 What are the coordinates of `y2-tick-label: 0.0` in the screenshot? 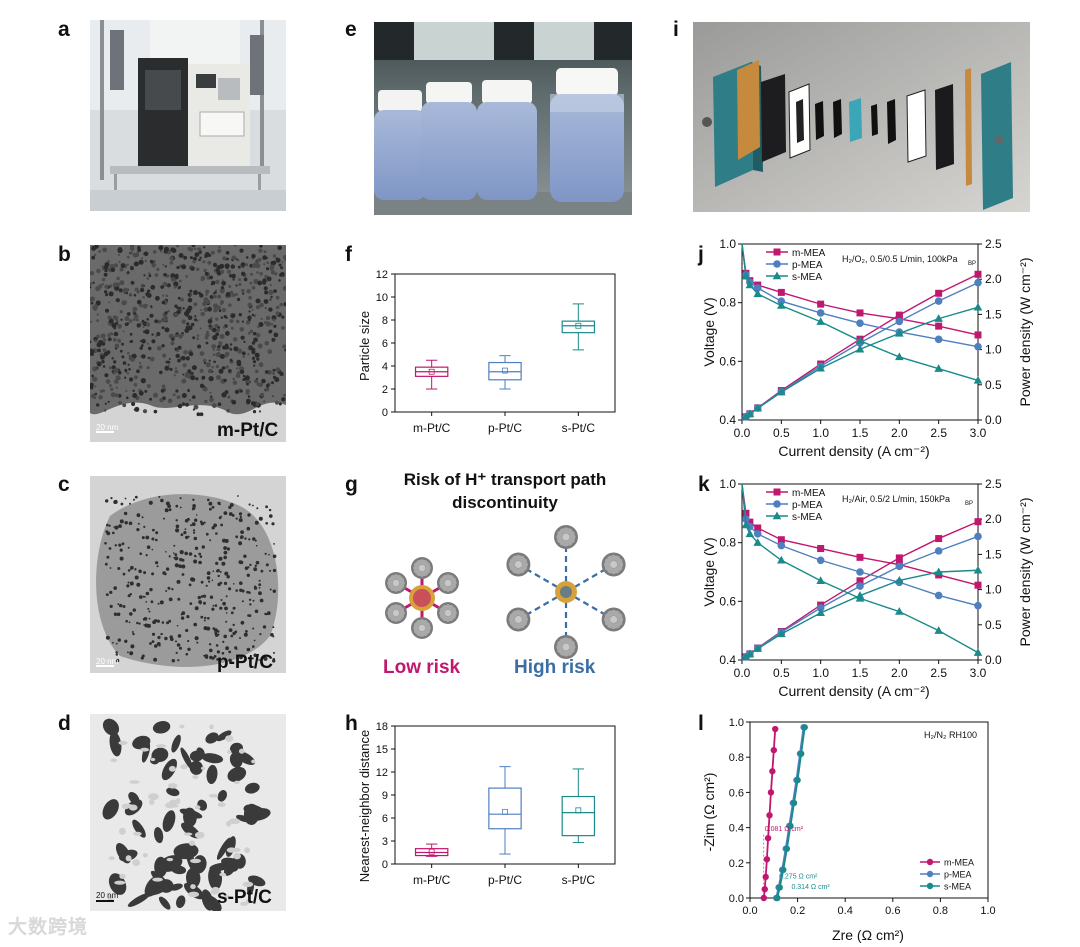 It's located at (993, 660).